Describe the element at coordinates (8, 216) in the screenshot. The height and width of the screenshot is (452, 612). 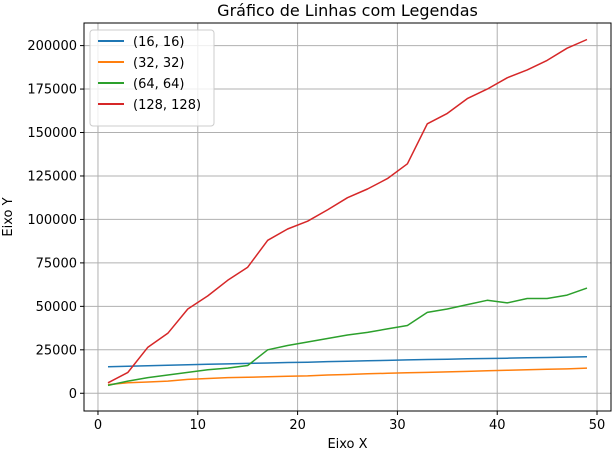
I see `y-axis-title: Eixo Y` at that location.